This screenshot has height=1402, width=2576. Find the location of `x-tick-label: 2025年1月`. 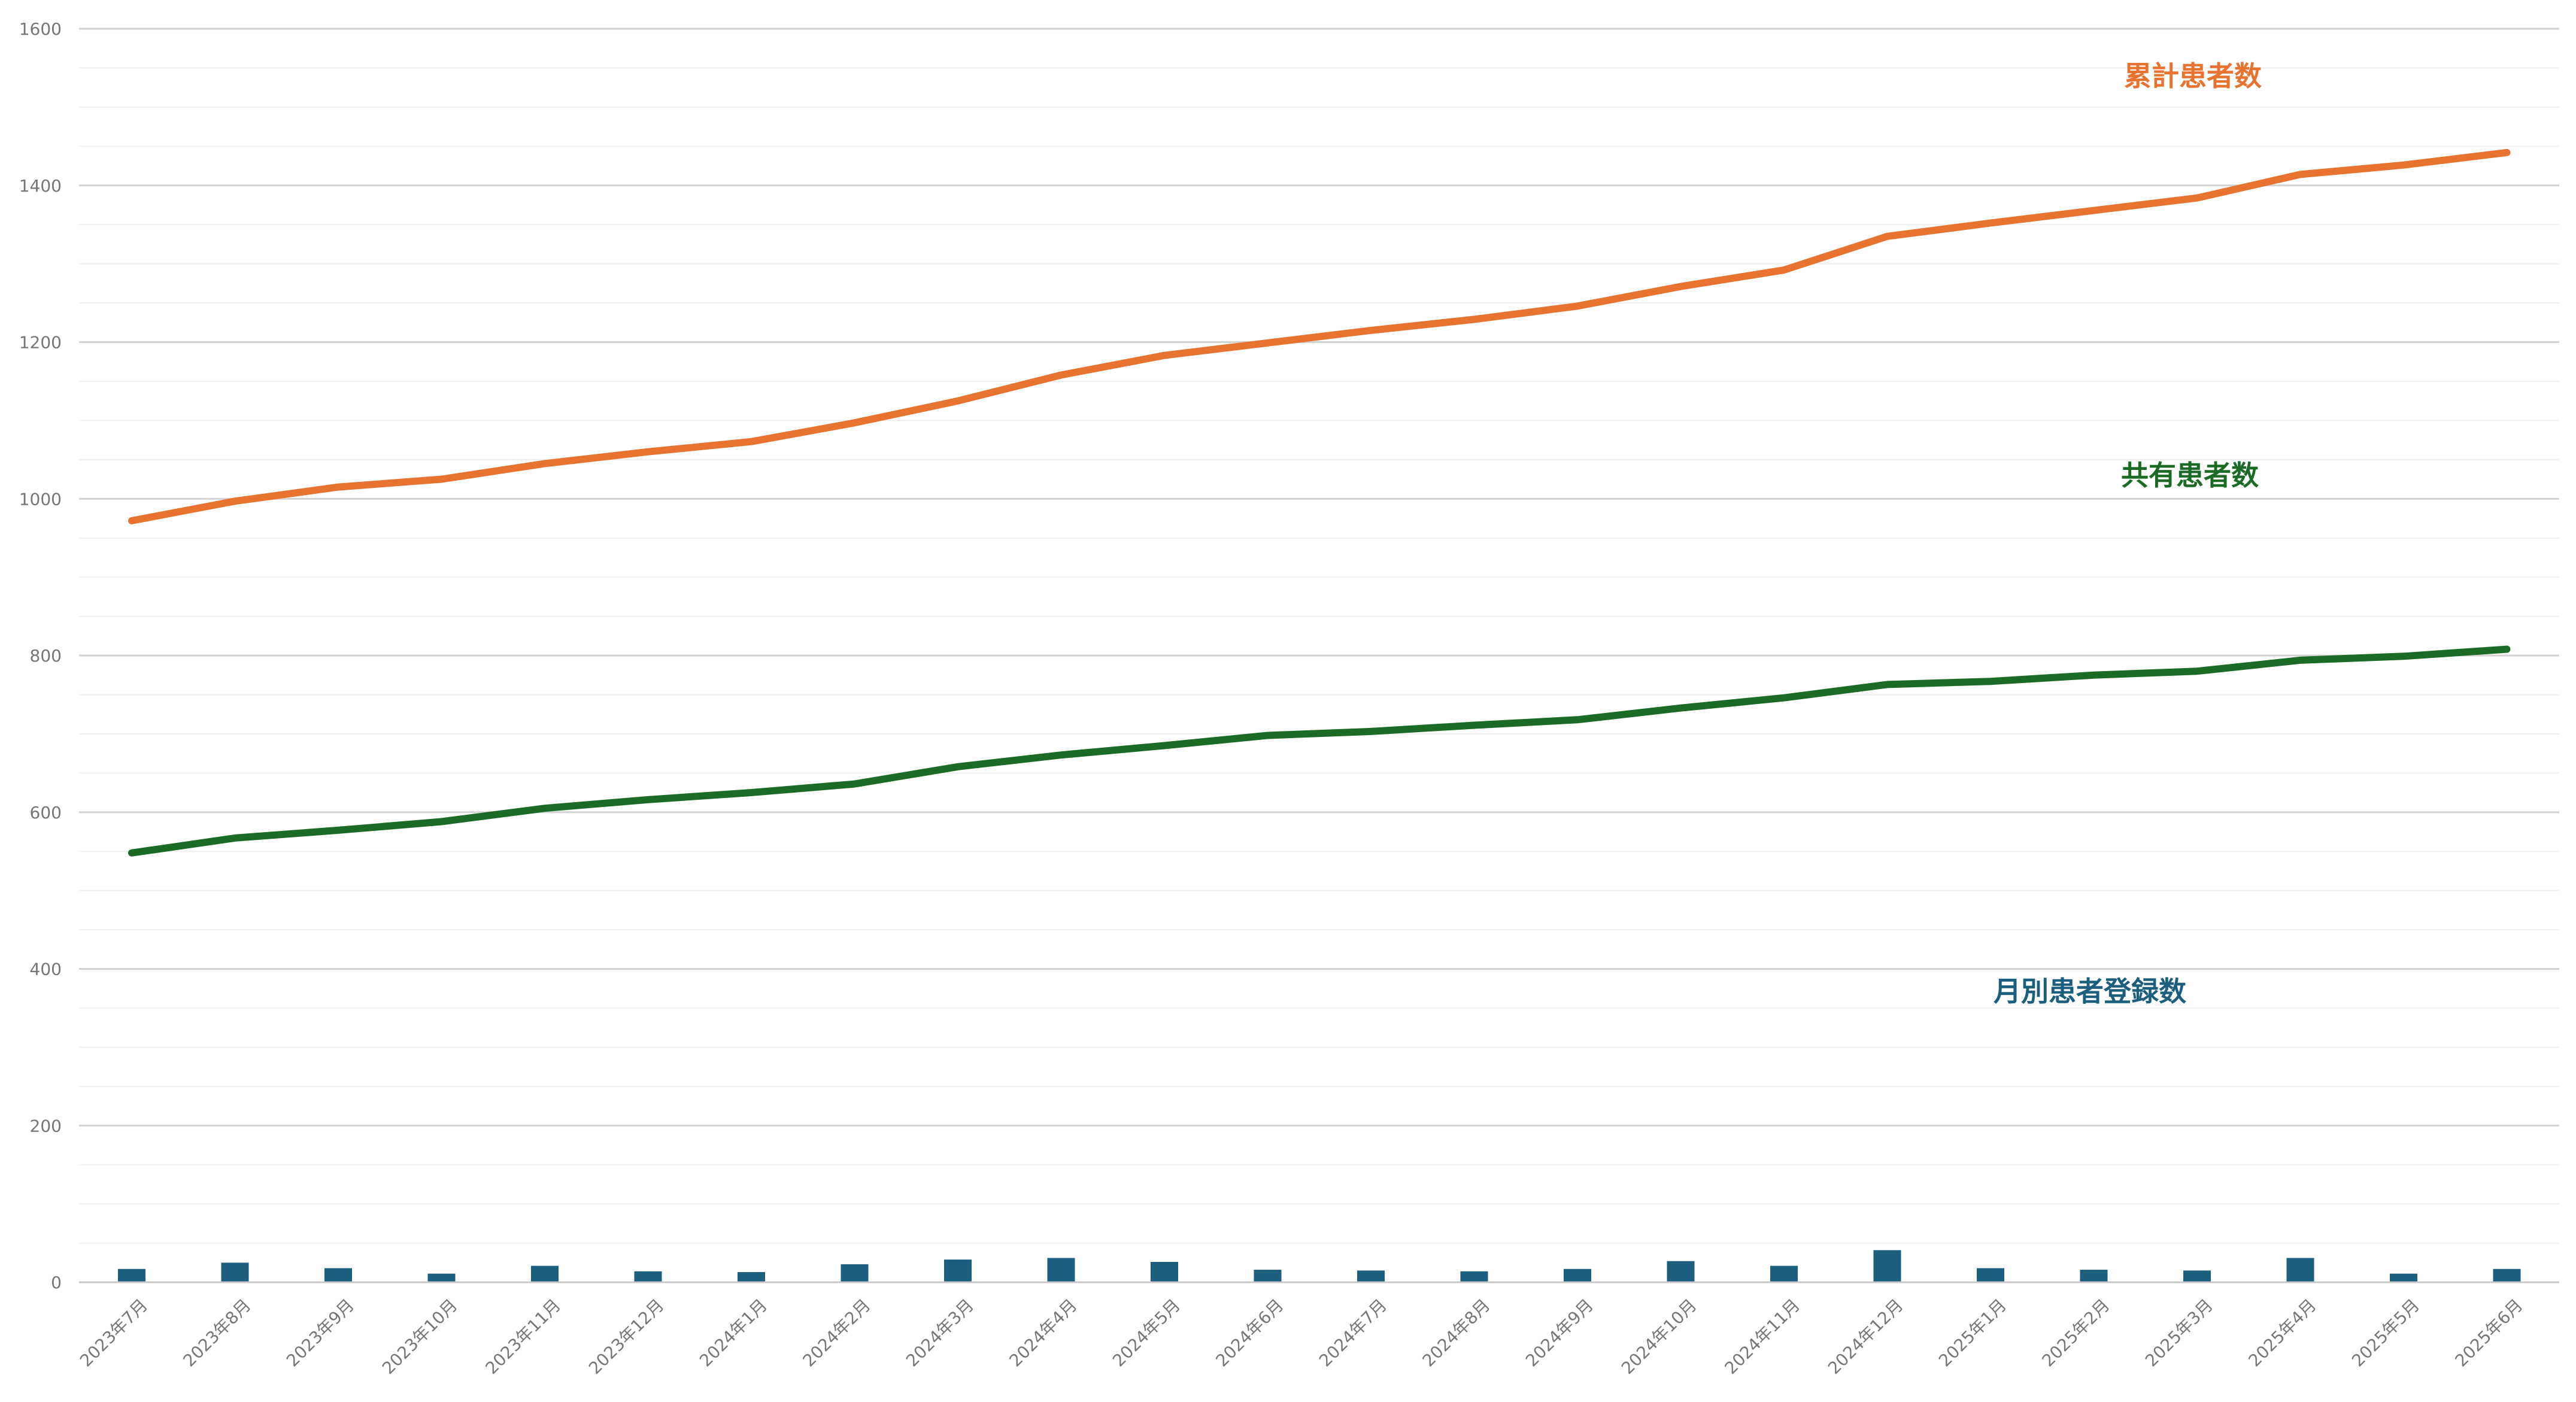

x-tick-label: 2025年1月 is located at coordinates (1972, 1333).